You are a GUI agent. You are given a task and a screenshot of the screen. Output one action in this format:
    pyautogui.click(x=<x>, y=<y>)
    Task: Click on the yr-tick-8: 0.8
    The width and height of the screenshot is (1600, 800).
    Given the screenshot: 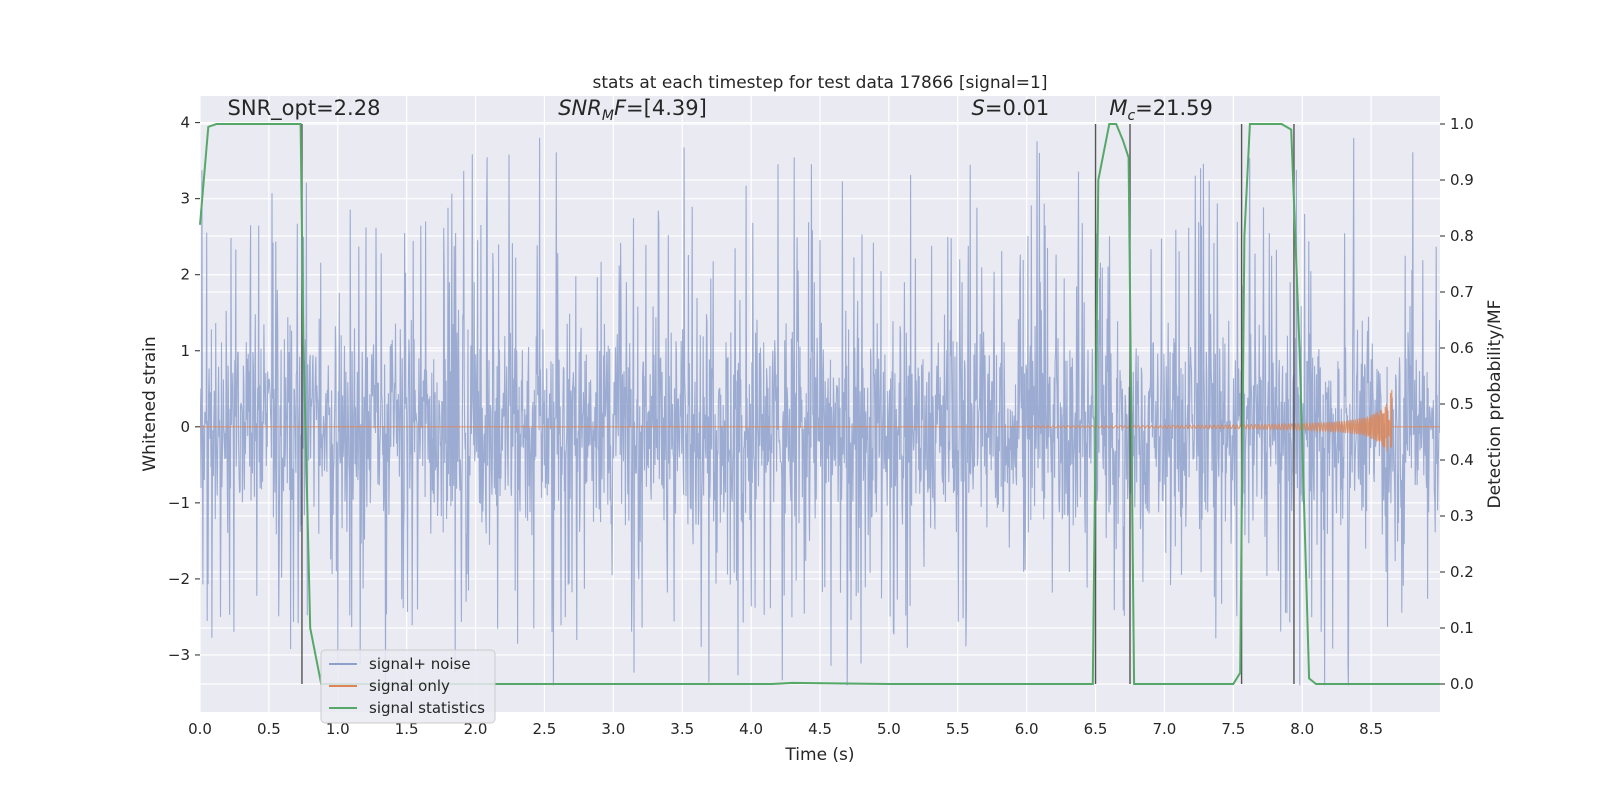 What is the action you would take?
    pyautogui.click(x=1462, y=236)
    